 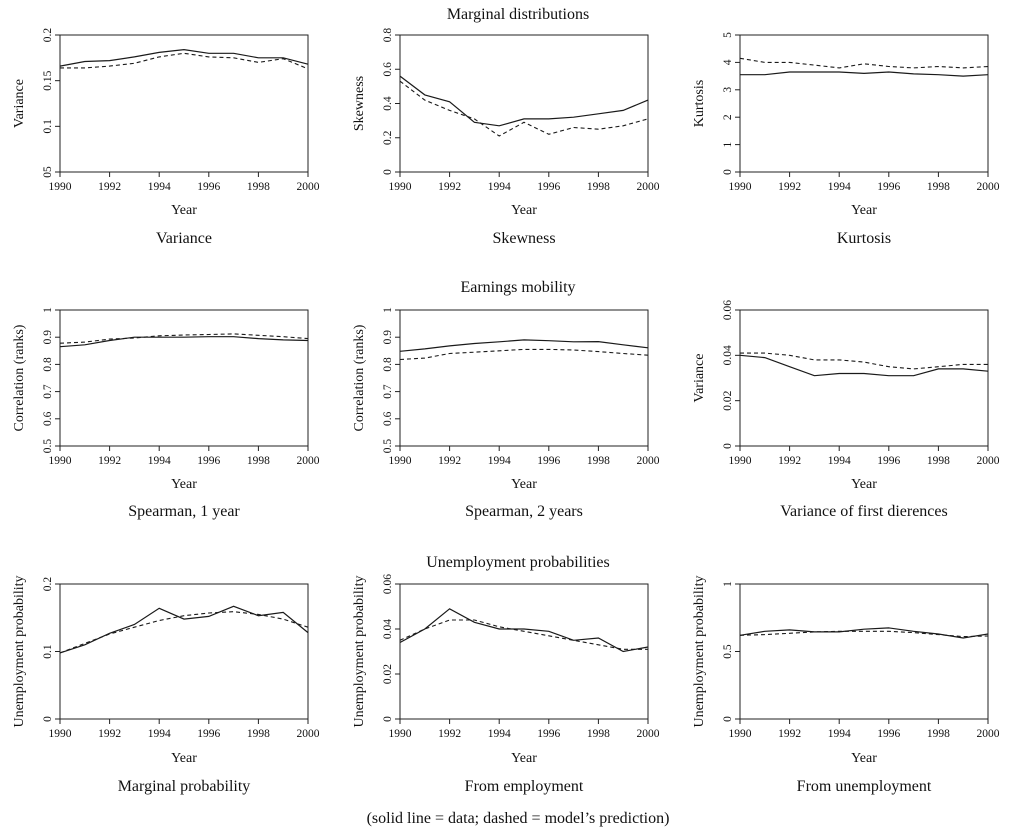 I want to click on y-tick-label: 0.15, so click(x=48, y=80).